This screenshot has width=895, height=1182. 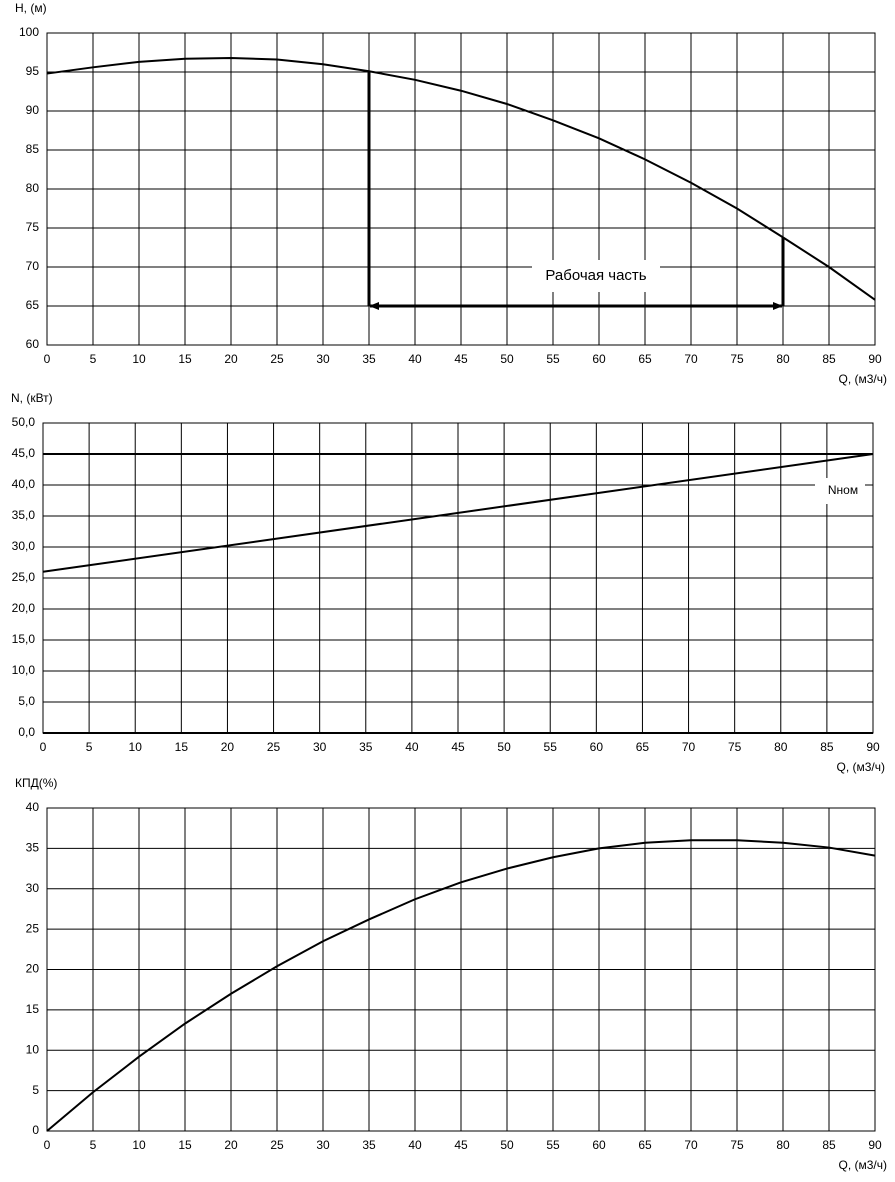 What do you see at coordinates (35, 1130) in the screenshot?
I see `y-tick-label: 0` at bounding box center [35, 1130].